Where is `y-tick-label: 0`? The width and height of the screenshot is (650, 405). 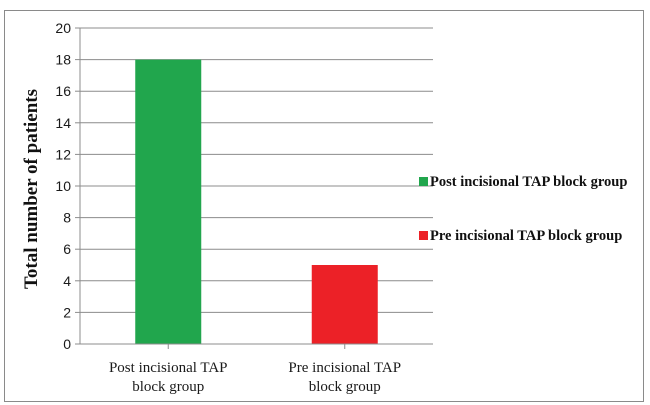 y-tick-label: 0 is located at coordinates (67, 344).